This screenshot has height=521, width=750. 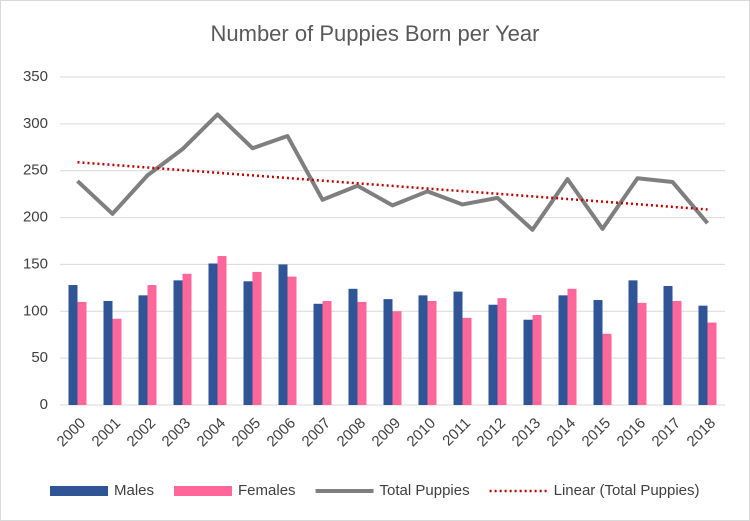 What do you see at coordinates (267, 490) in the screenshot?
I see `legend-label: Females` at bounding box center [267, 490].